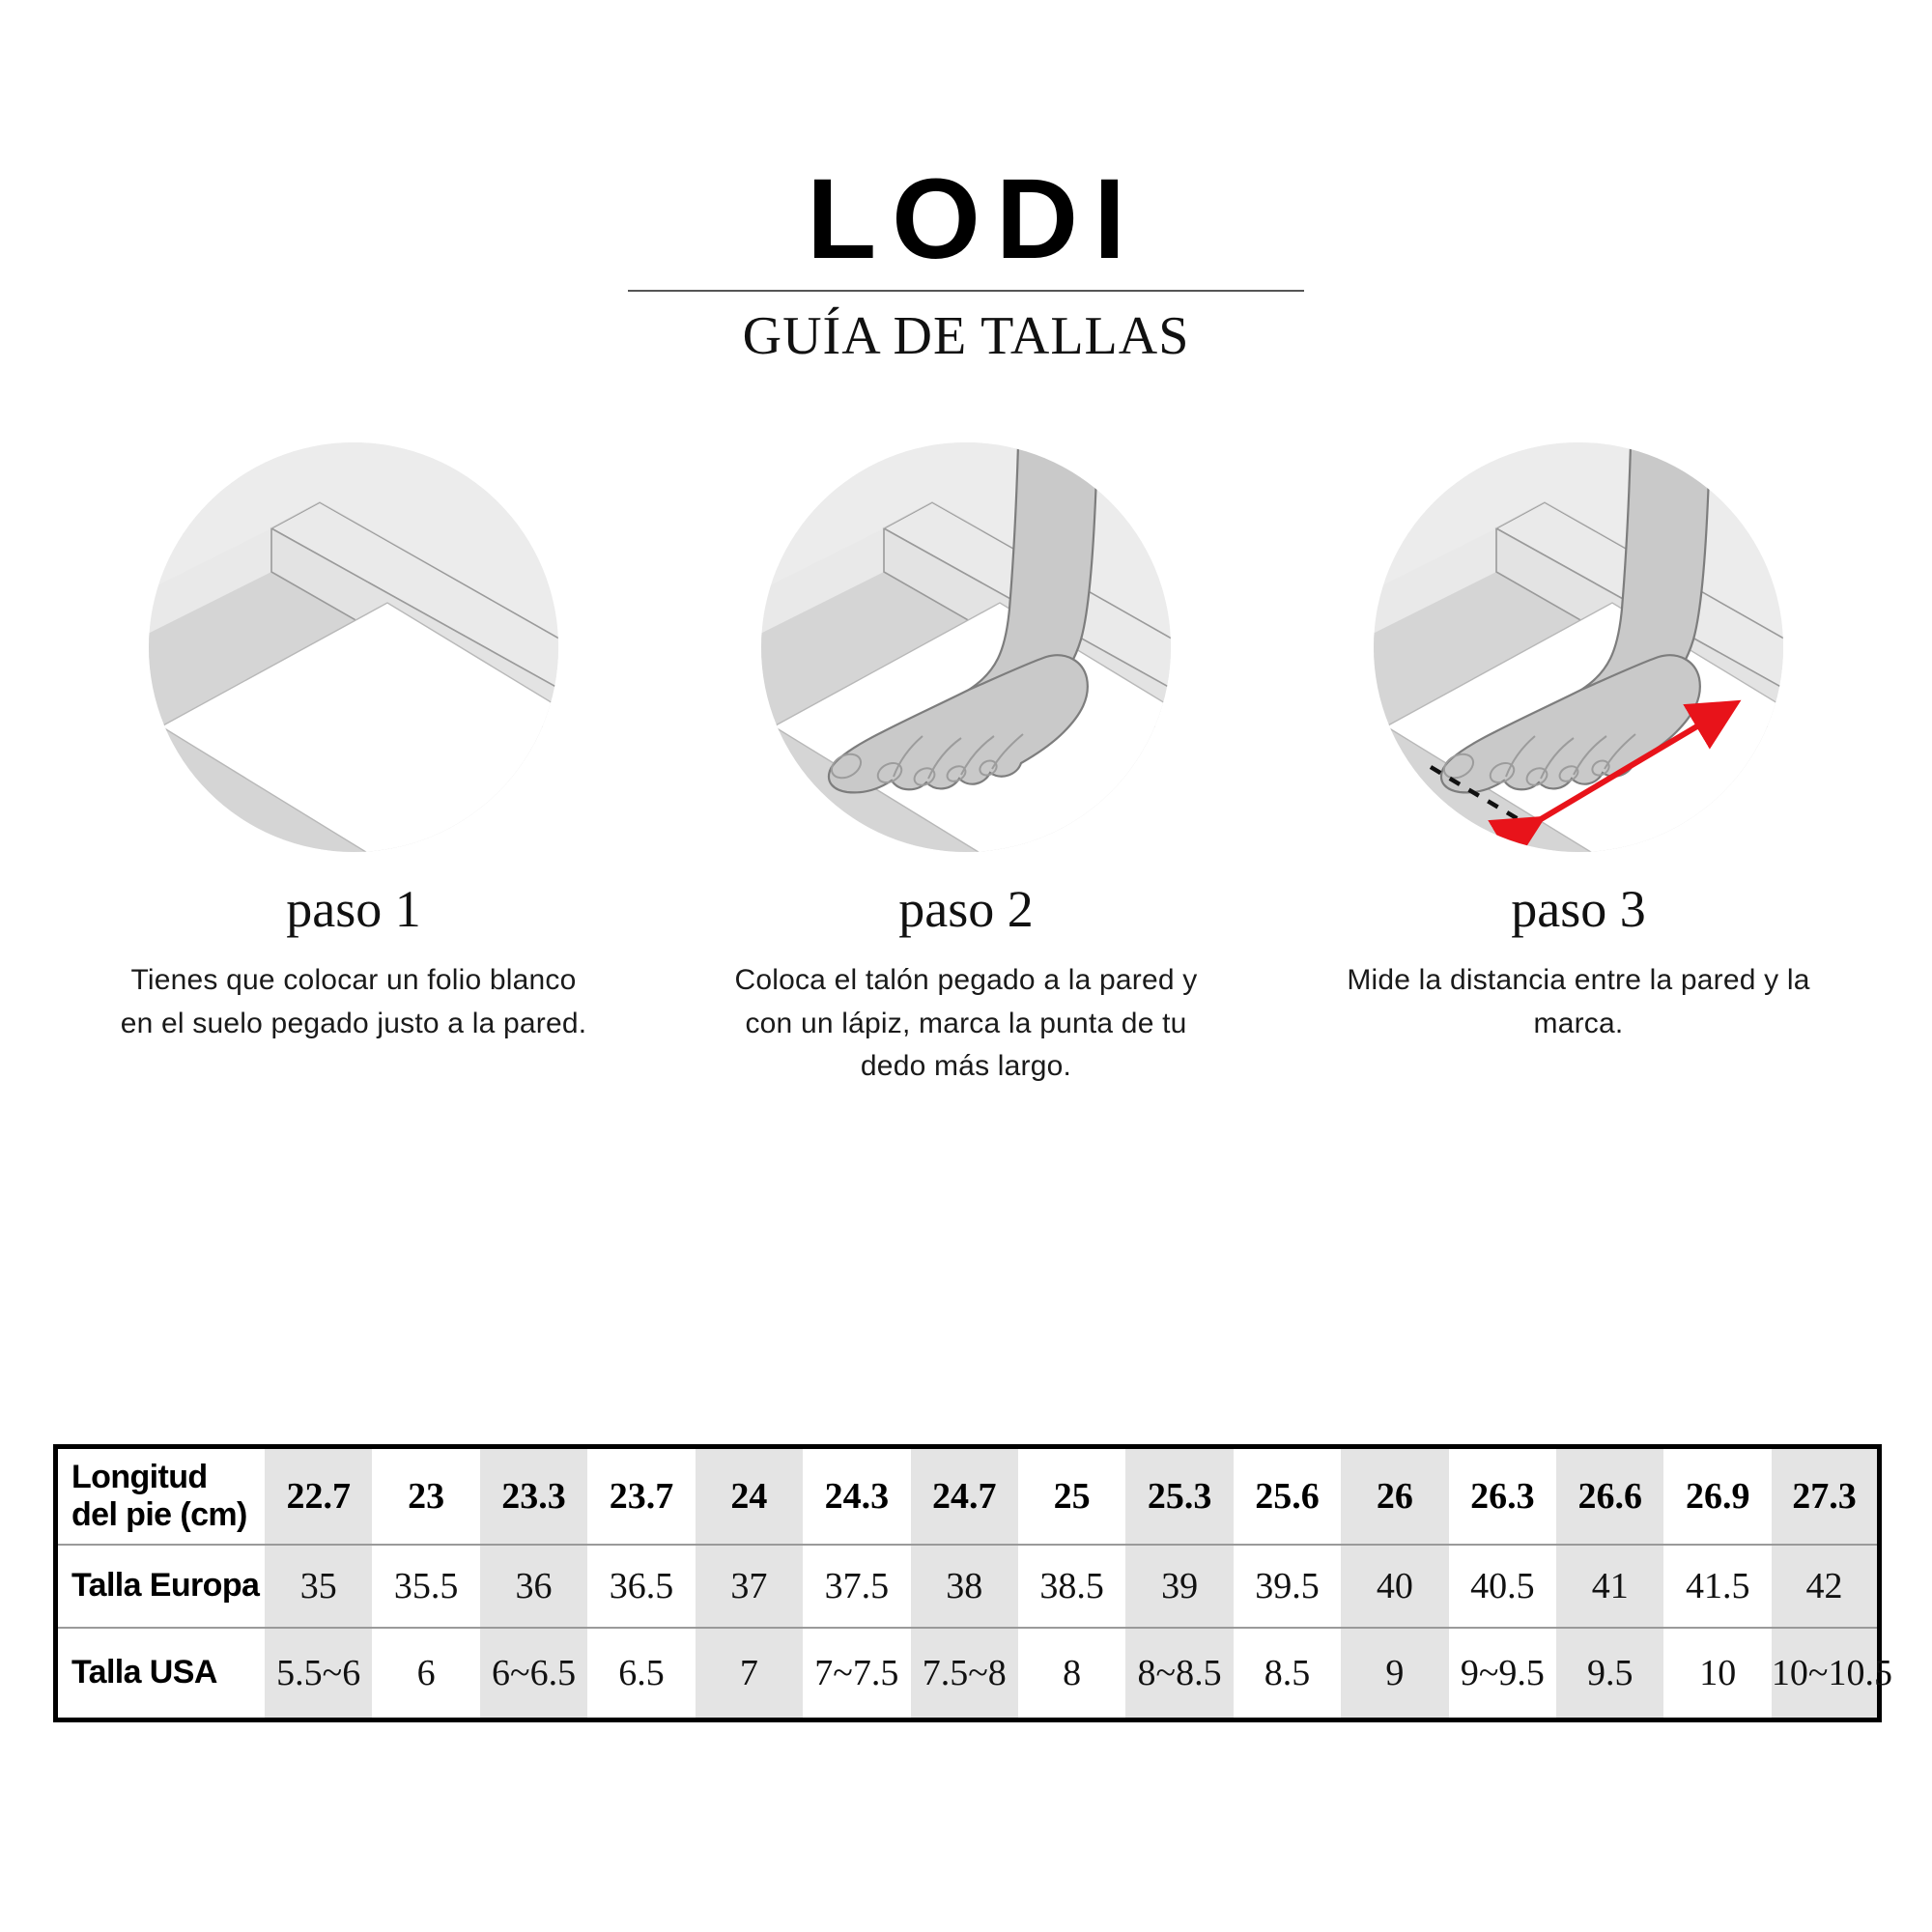 The width and height of the screenshot is (1932, 1932). What do you see at coordinates (426, 1495) in the screenshot?
I see `cell-foot-length-1: 23` at bounding box center [426, 1495].